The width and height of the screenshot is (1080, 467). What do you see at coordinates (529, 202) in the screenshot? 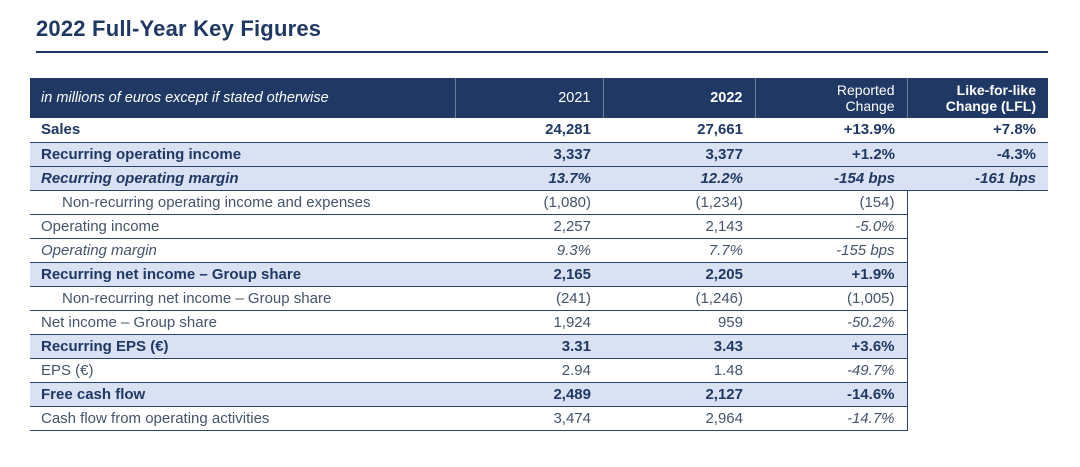
I see `value-2021: (1,080)` at bounding box center [529, 202].